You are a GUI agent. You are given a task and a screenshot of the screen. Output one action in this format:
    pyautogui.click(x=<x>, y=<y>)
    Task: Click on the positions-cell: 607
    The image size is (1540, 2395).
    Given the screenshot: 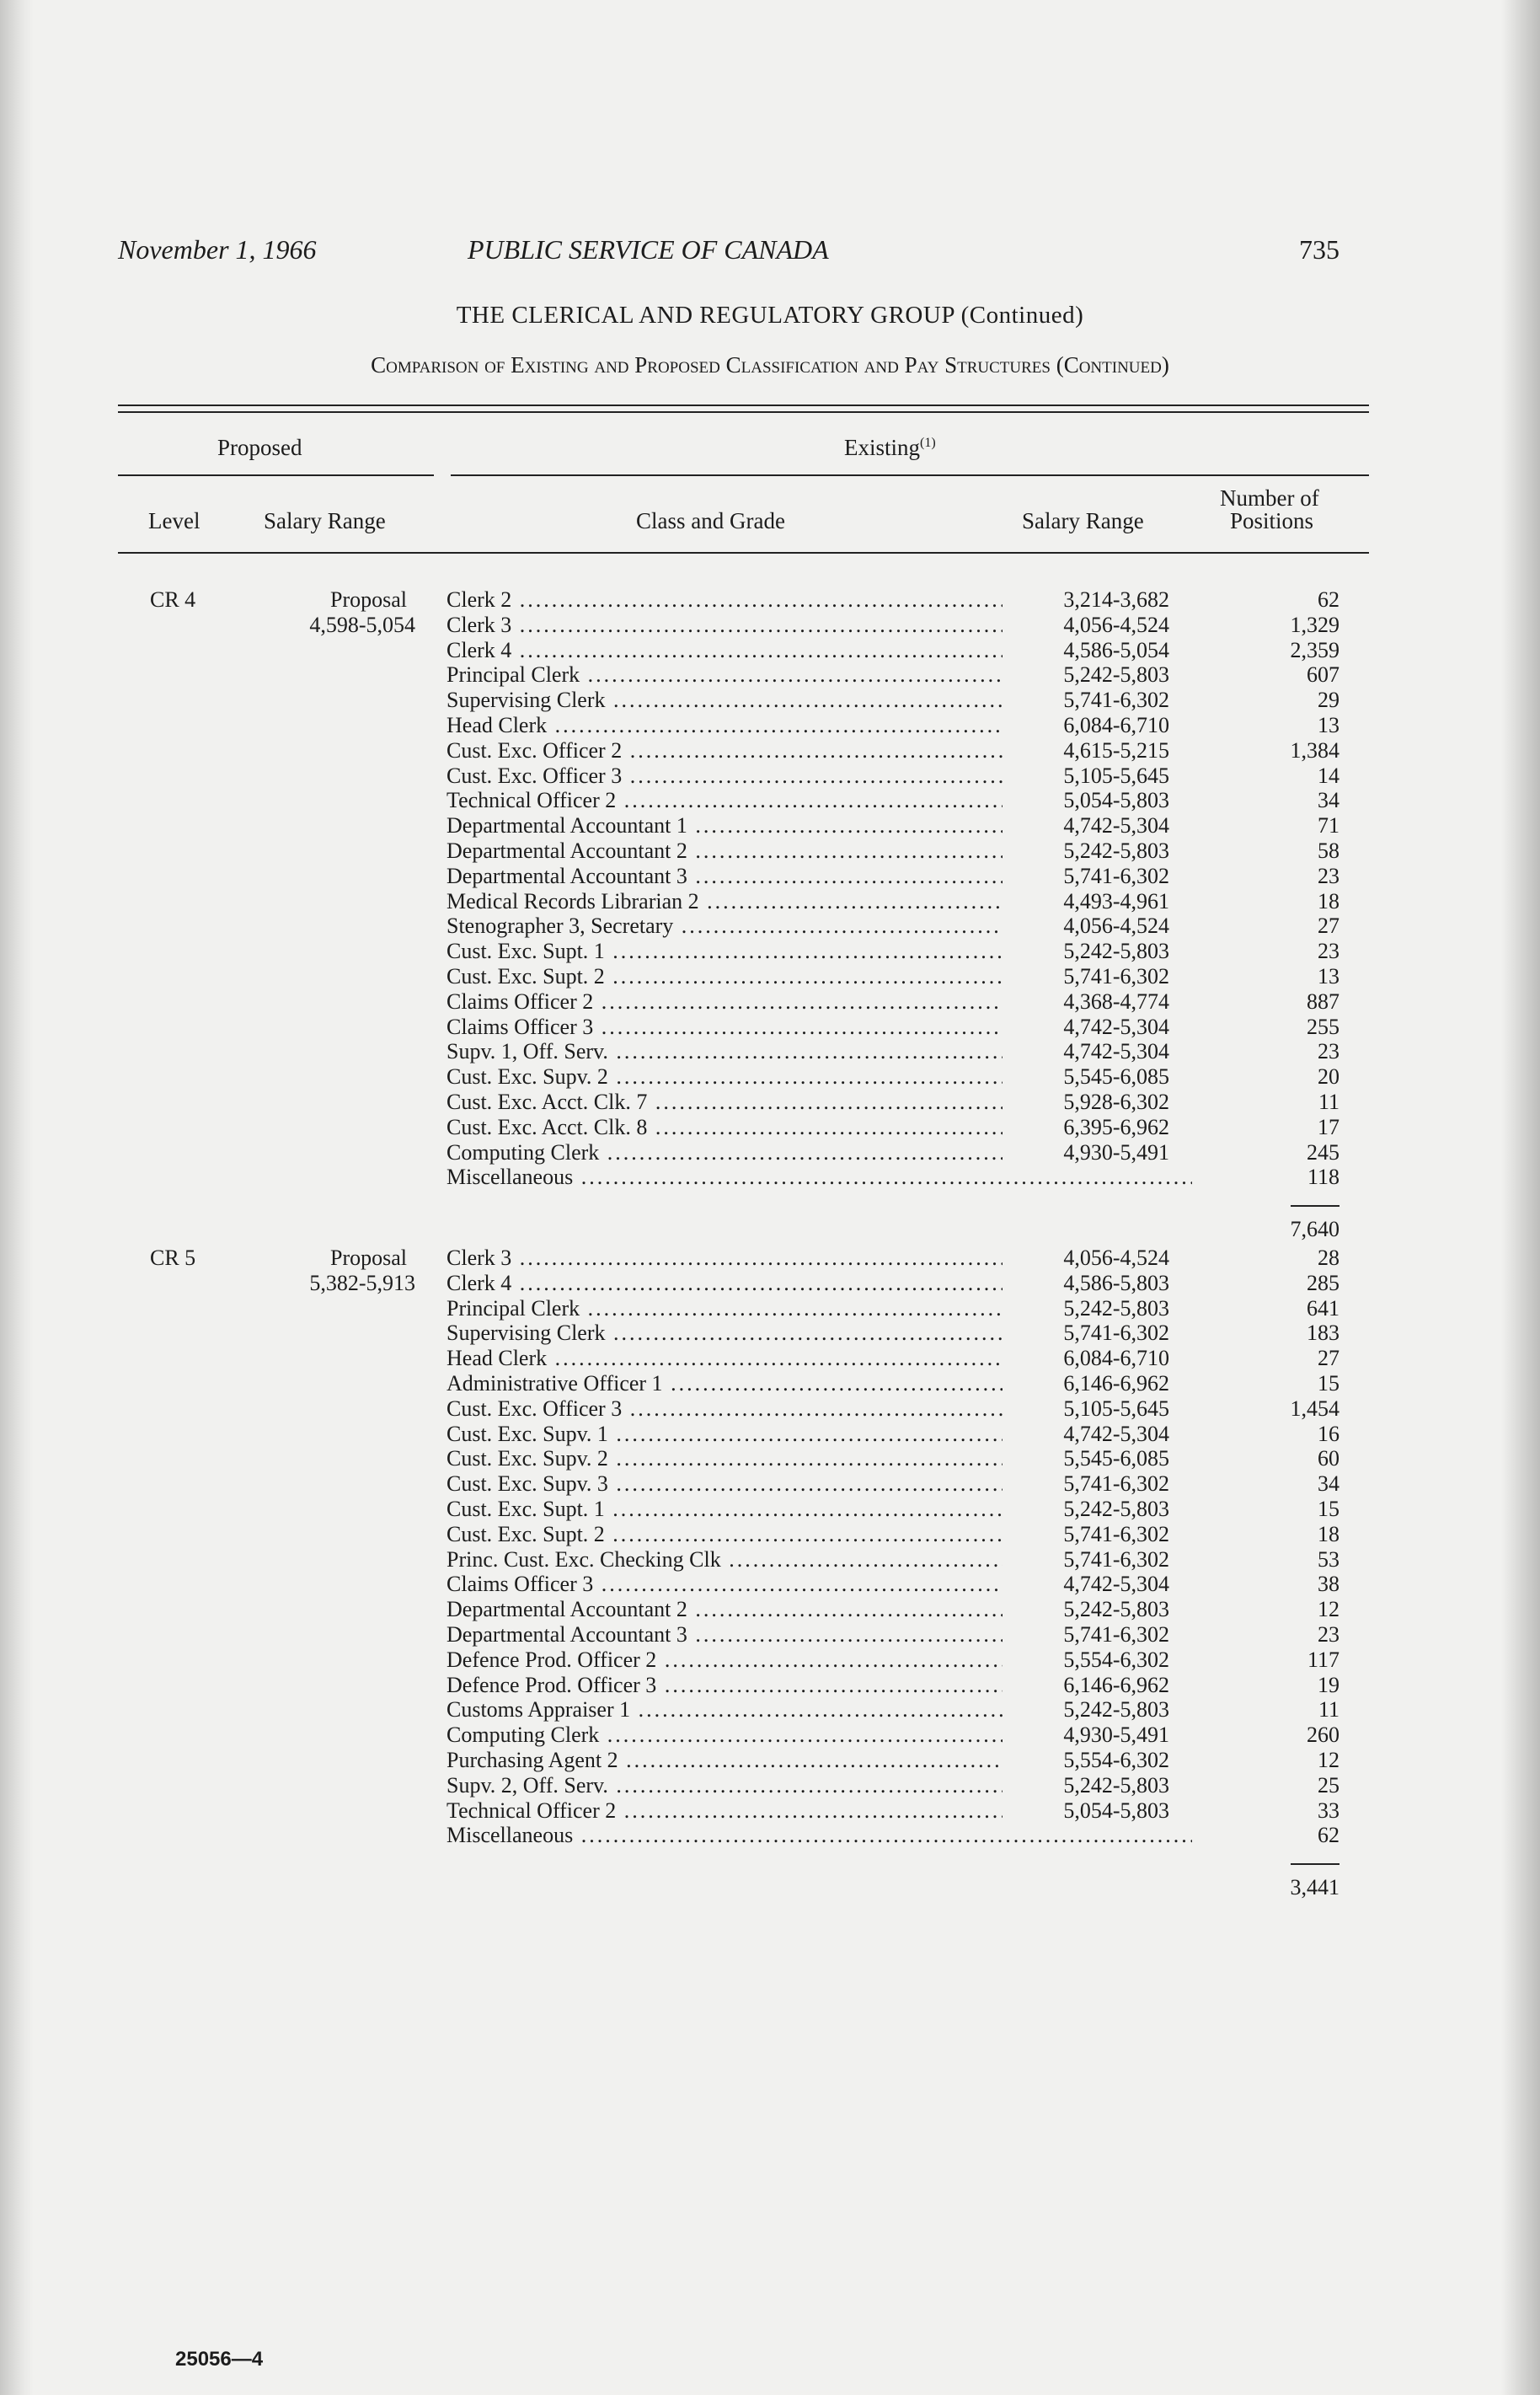 What is the action you would take?
    pyautogui.click(x=1323, y=675)
    